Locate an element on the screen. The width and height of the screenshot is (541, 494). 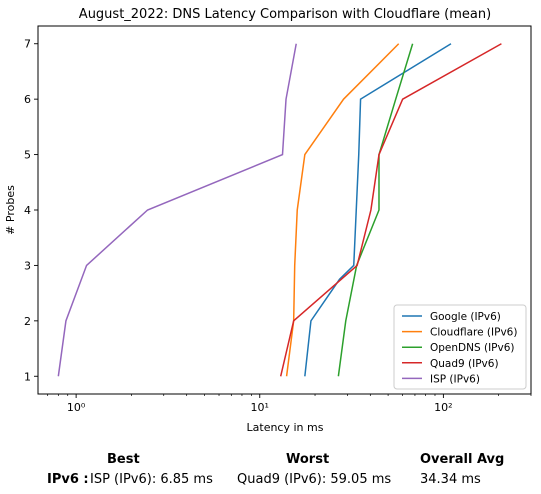
legend-box is located at coordinates (460, 347).